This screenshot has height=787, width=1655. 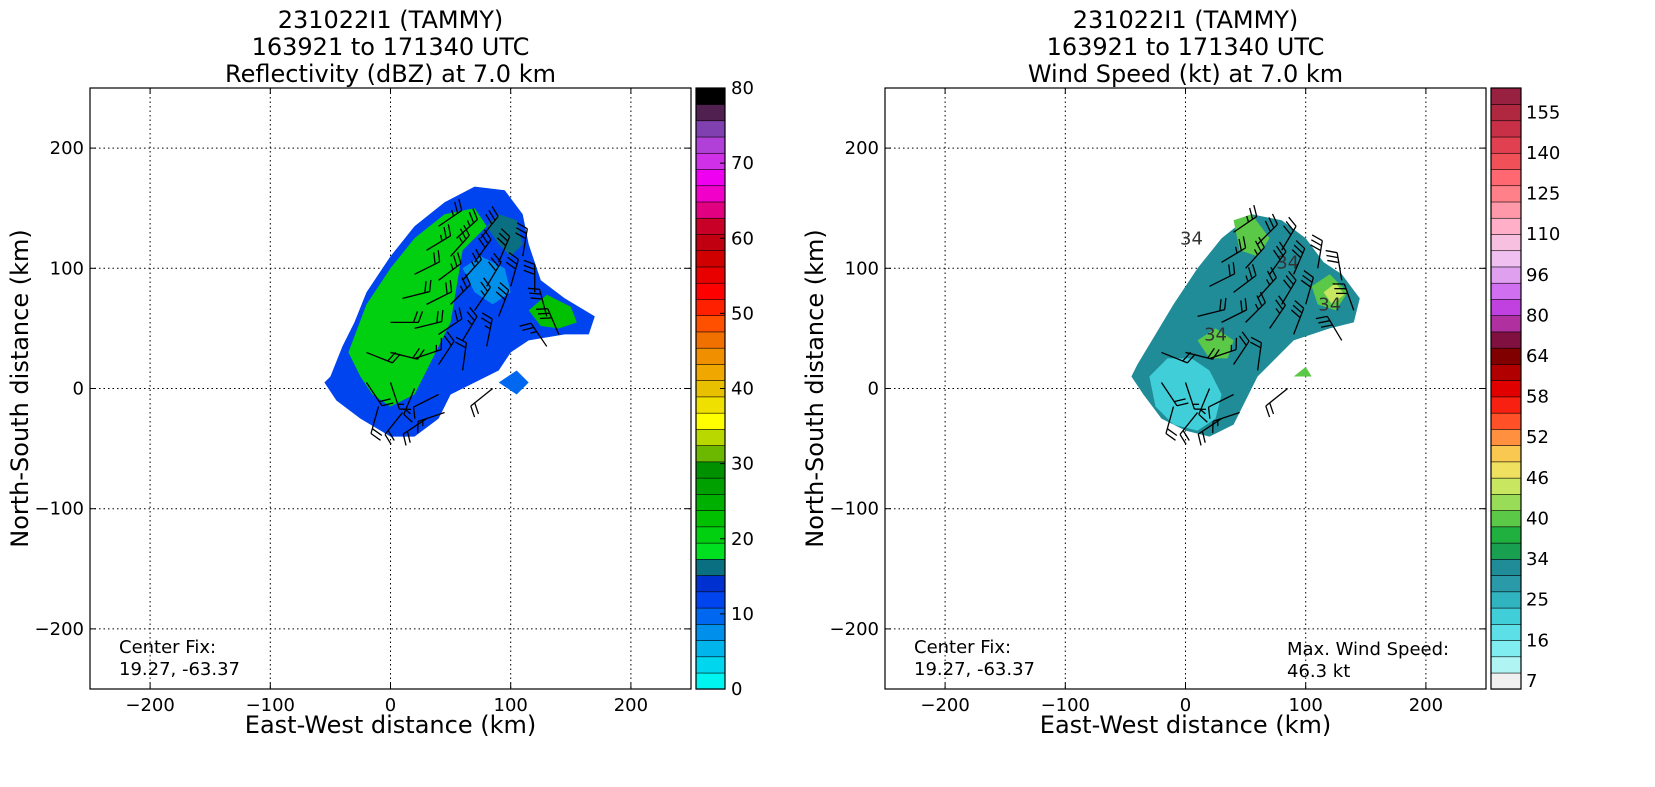 I want to click on colorbar-tick-label: 34, so click(x=1537, y=559).